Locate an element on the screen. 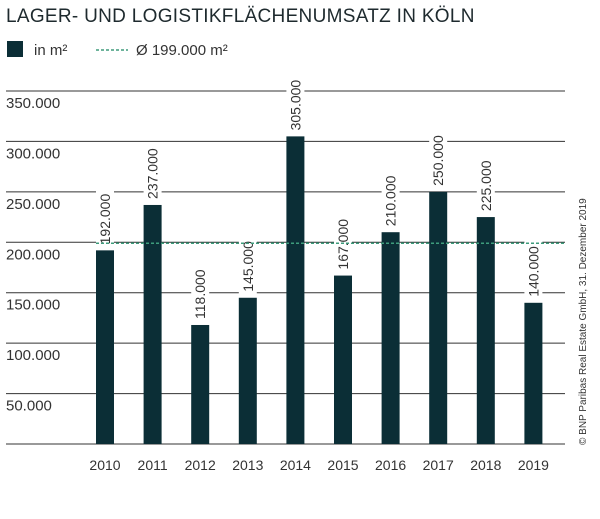 The image size is (600, 519). bar-2013 is located at coordinates (247, 370).